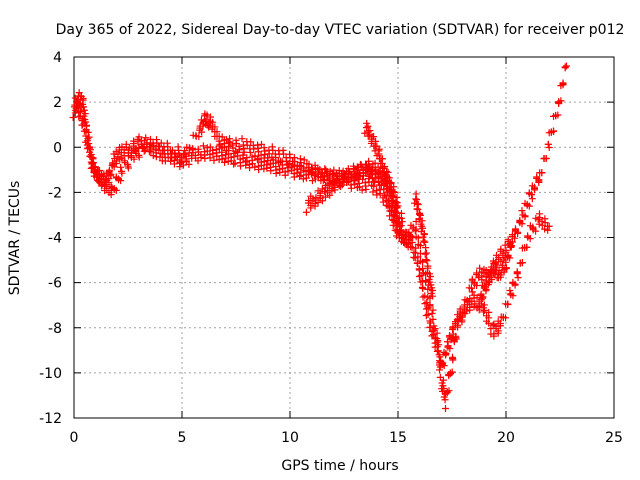 The image size is (640, 480). I want to click on y-tick-label: -4, so click(55, 239).